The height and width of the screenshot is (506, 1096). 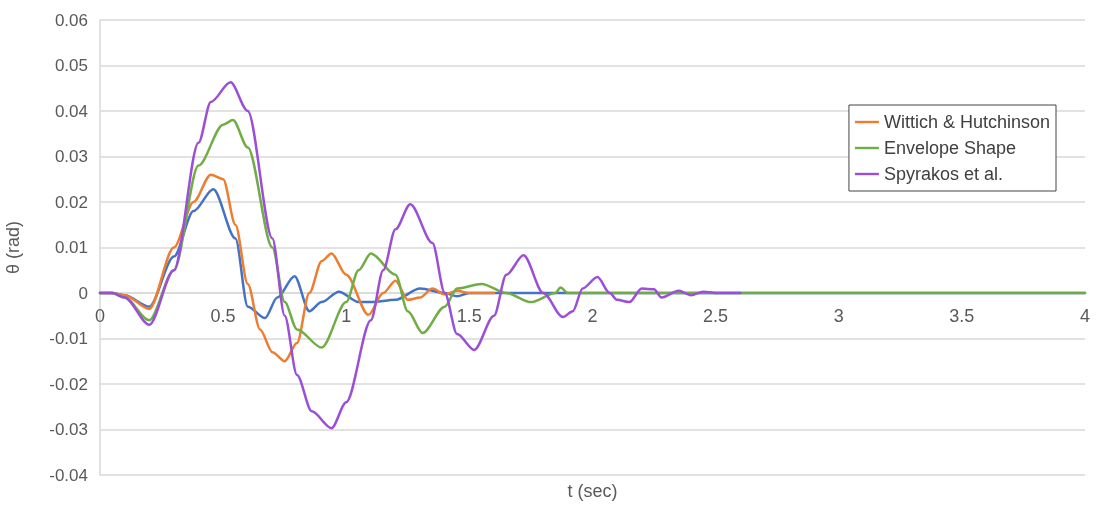 What do you see at coordinates (100, 316) in the screenshot?
I see `x-tick-label: 0` at bounding box center [100, 316].